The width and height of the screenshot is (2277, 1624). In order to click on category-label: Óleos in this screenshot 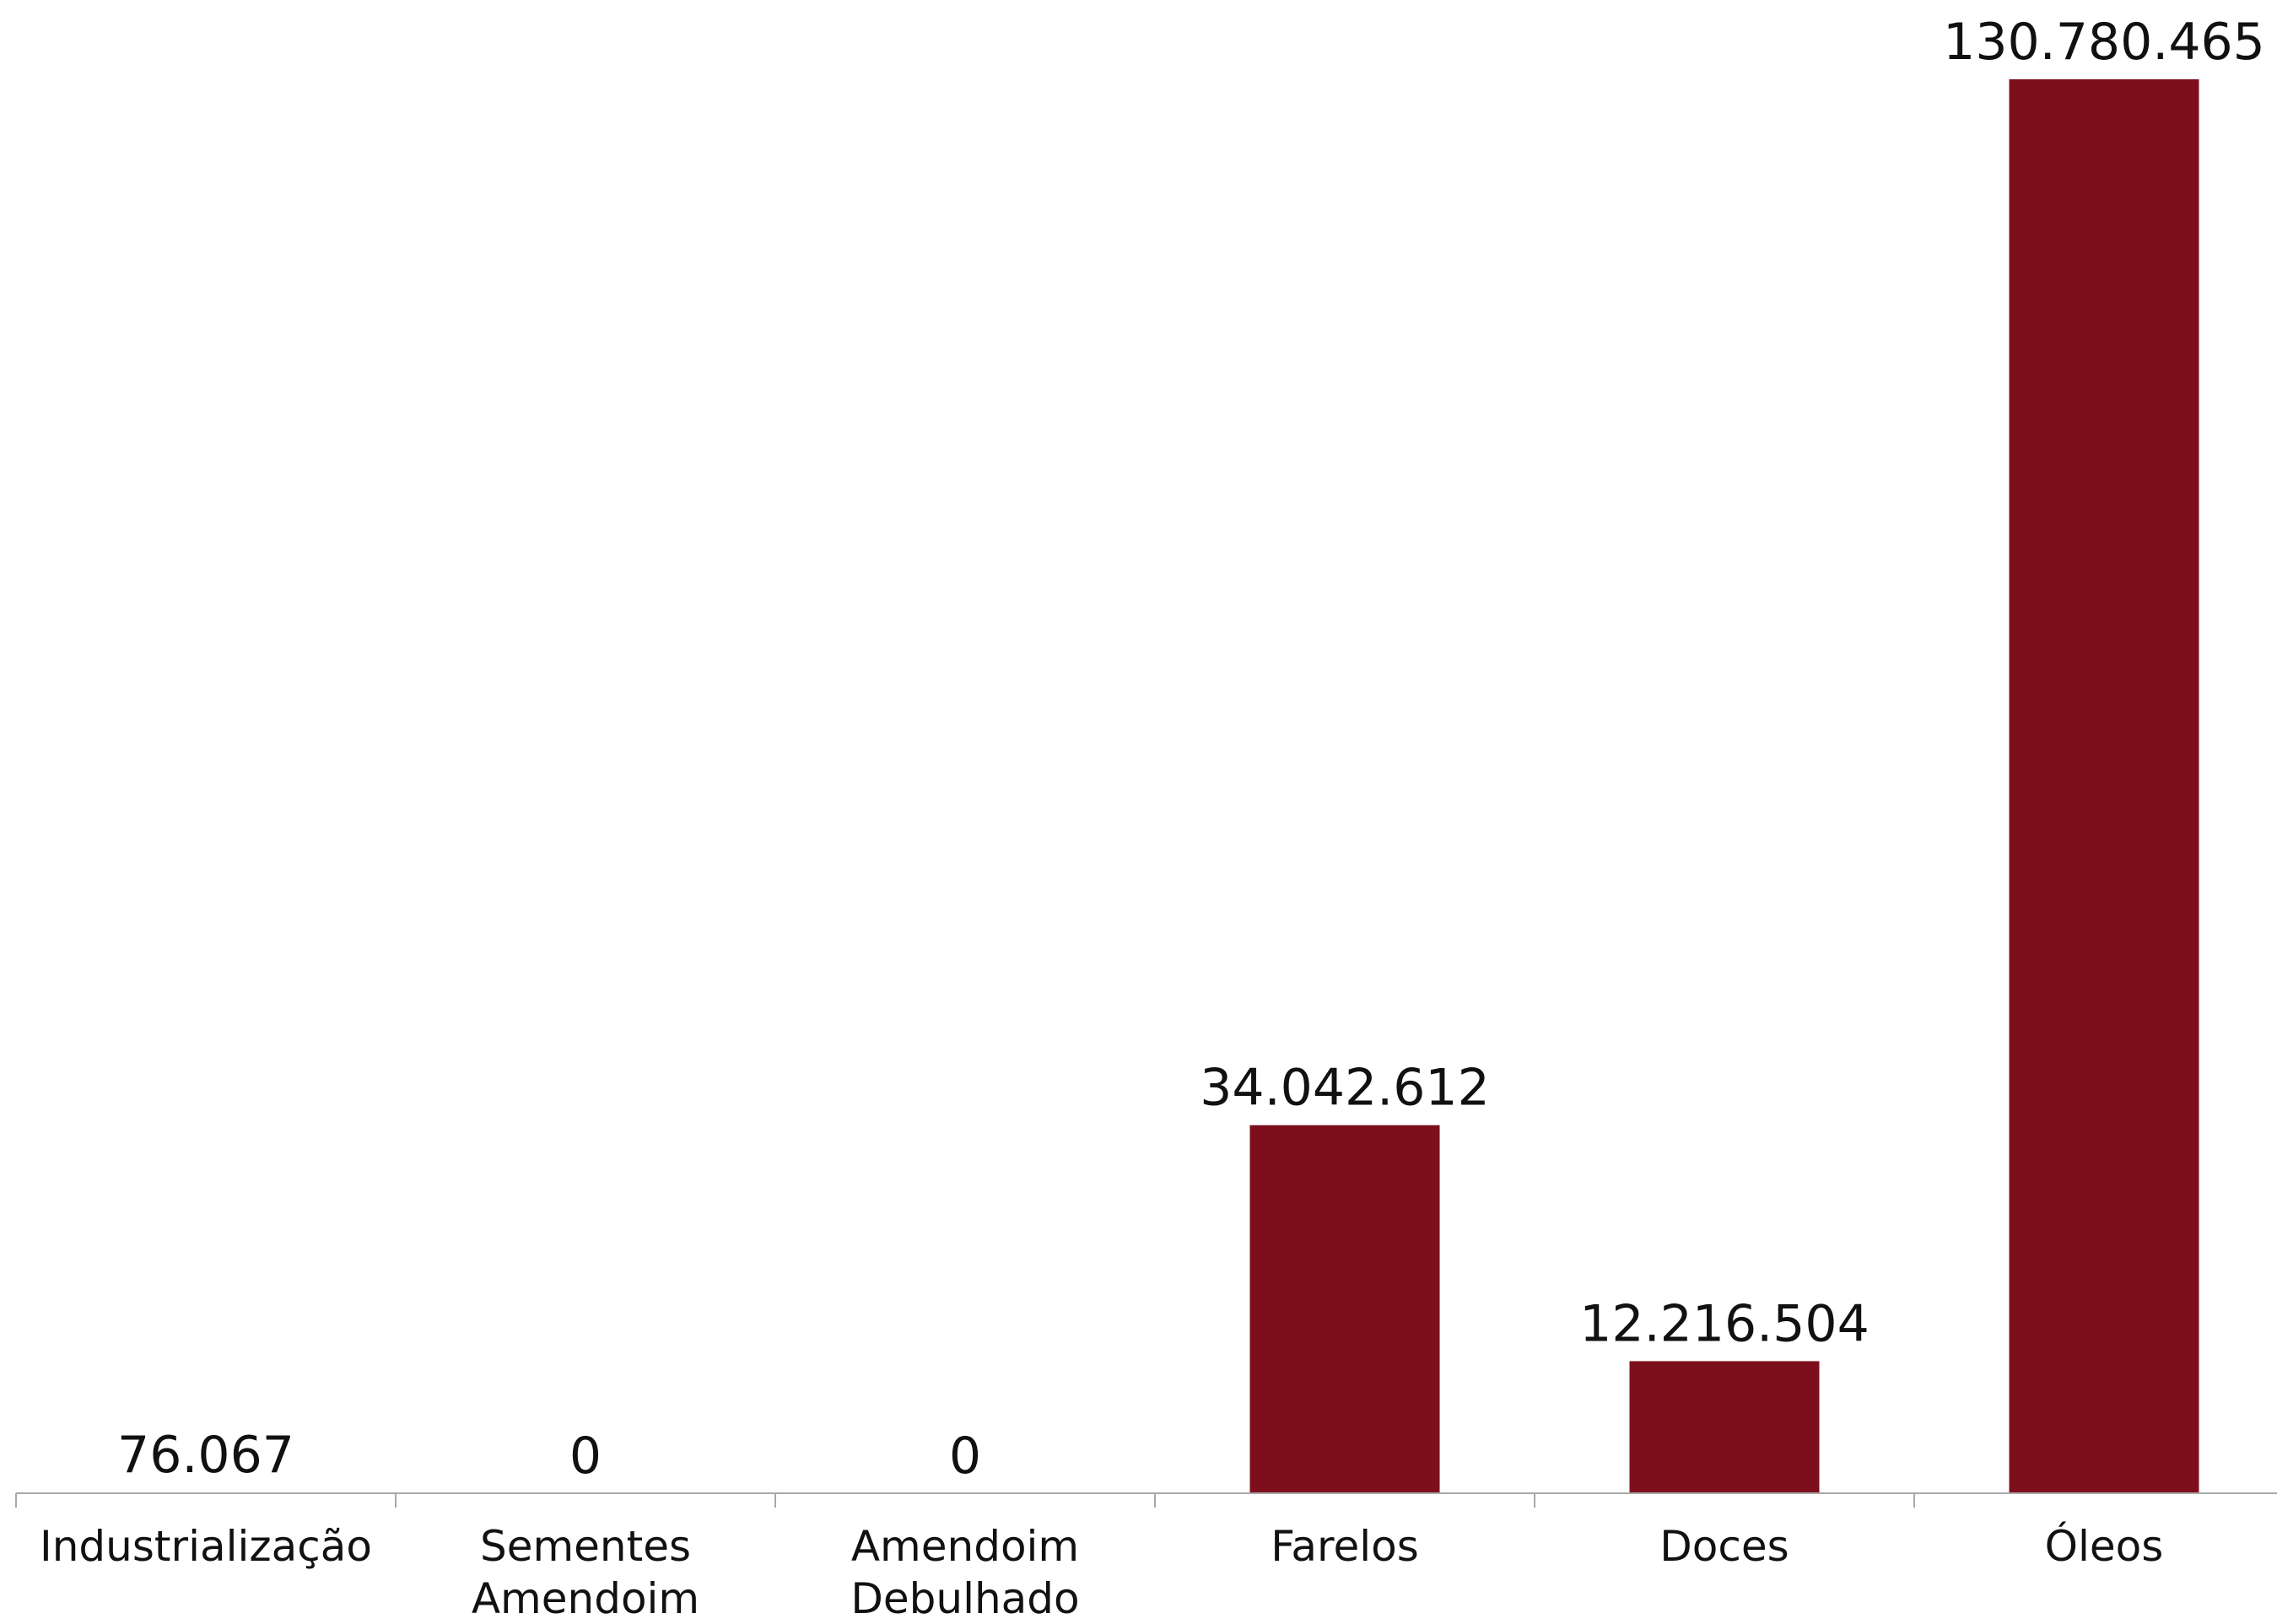, I will do `click(2104, 1546)`.